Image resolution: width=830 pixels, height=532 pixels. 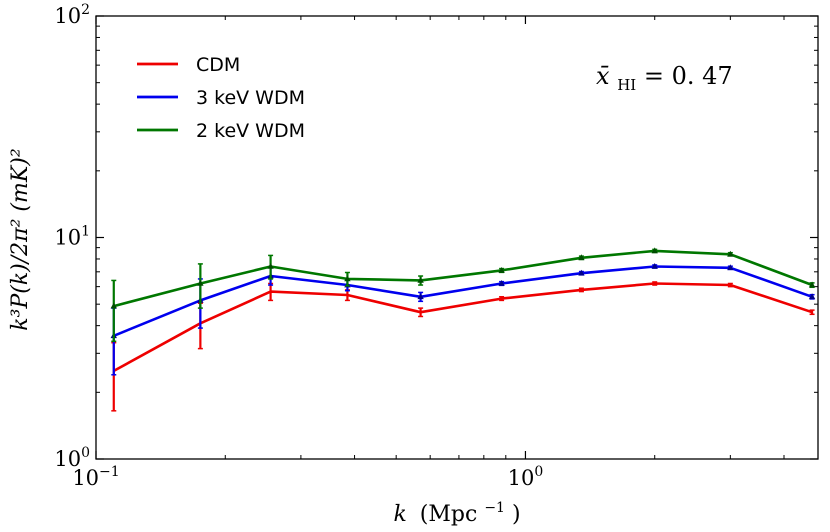 I want to click on annotation-symbol: x̄, so click(x=603, y=76).